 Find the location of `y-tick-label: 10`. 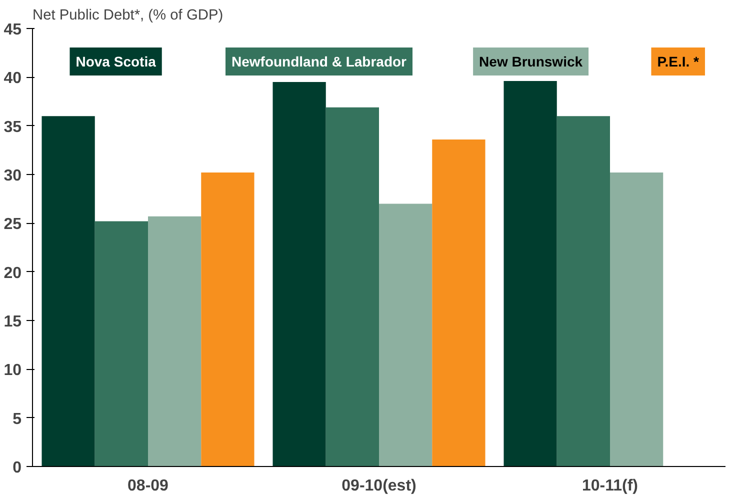

y-tick-label: 10 is located at coordinates (13, 371).